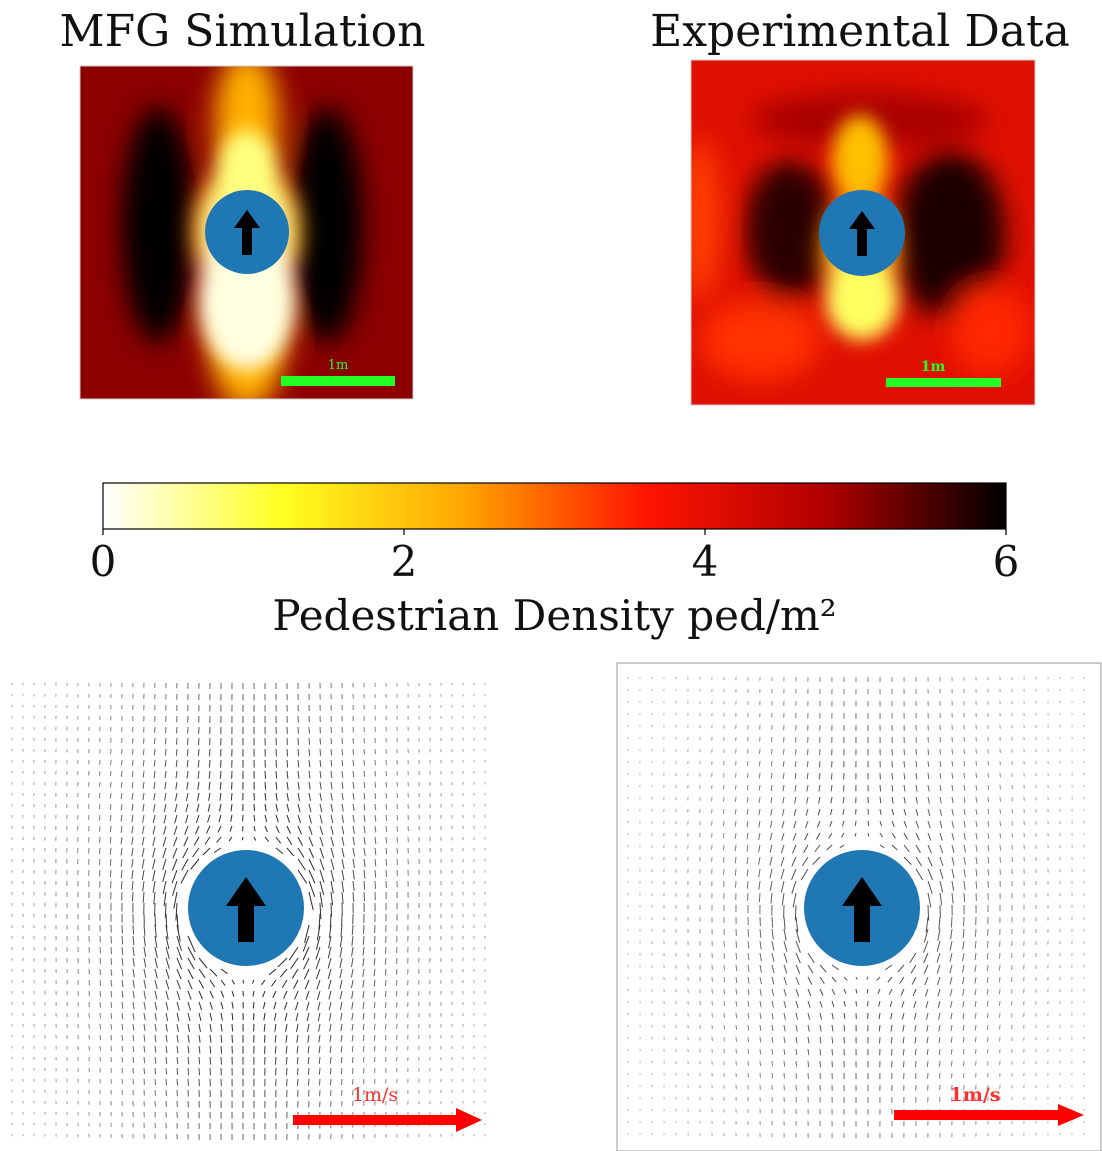 This screenshot has width=1102, height=1151. I want to click on speed-scale-sim: 1m/s, so click(387, 1108).